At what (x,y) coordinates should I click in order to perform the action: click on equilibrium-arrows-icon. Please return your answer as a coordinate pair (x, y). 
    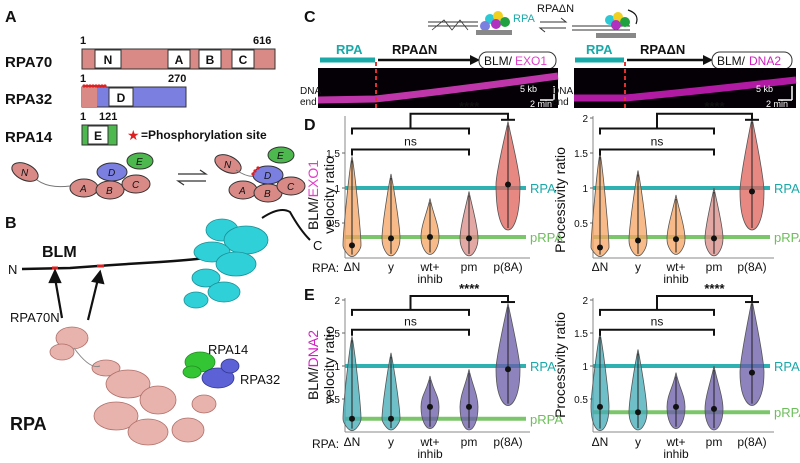
    Looking at the image, I should click on (192, 177).